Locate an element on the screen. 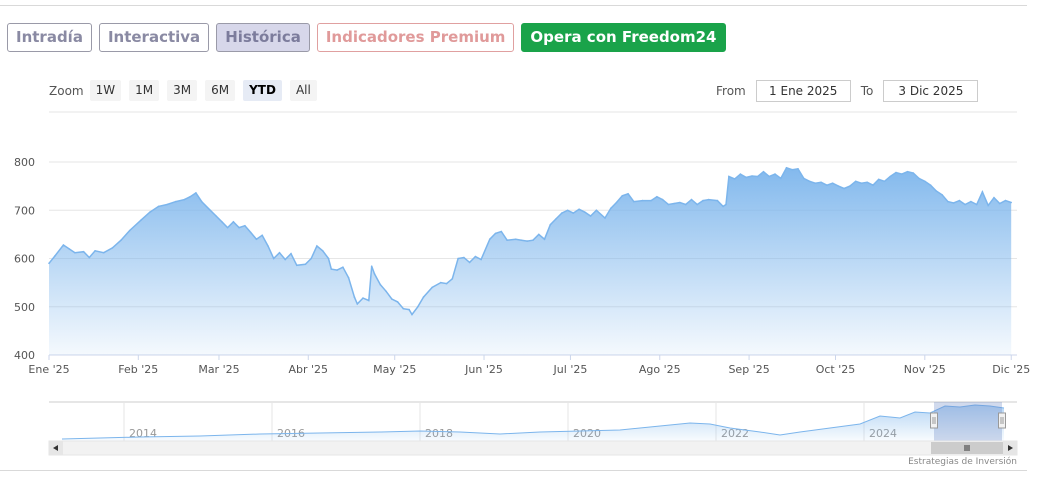 This screenshot has height=479, width=1037. x-tick-label: Jul '25 is located at coordinates (570, 369).